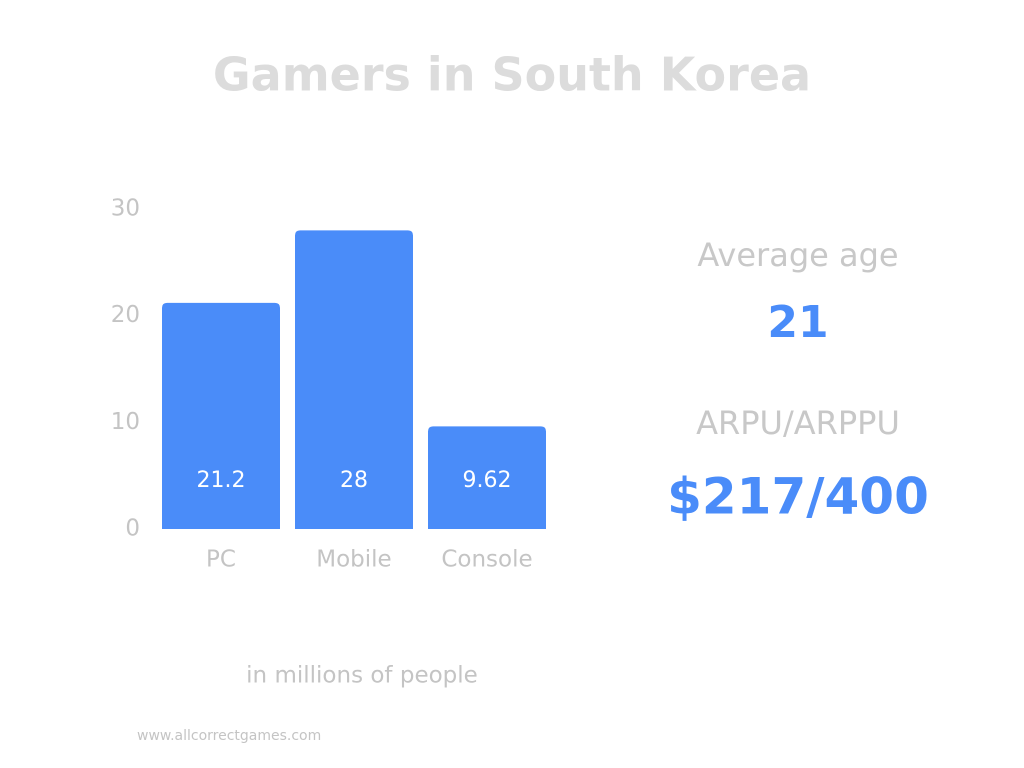 Image resolution: width=1024 pixels, height=768 pixels. I want to click on y-tick-label: 0, so click(132, 529).